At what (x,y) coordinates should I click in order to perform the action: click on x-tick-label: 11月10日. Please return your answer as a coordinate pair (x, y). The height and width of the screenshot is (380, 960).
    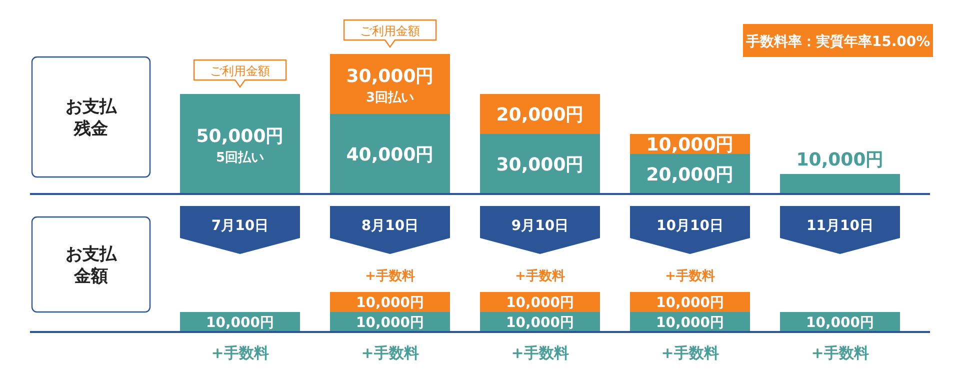
    Looking at the image, I should click on (840, 226).